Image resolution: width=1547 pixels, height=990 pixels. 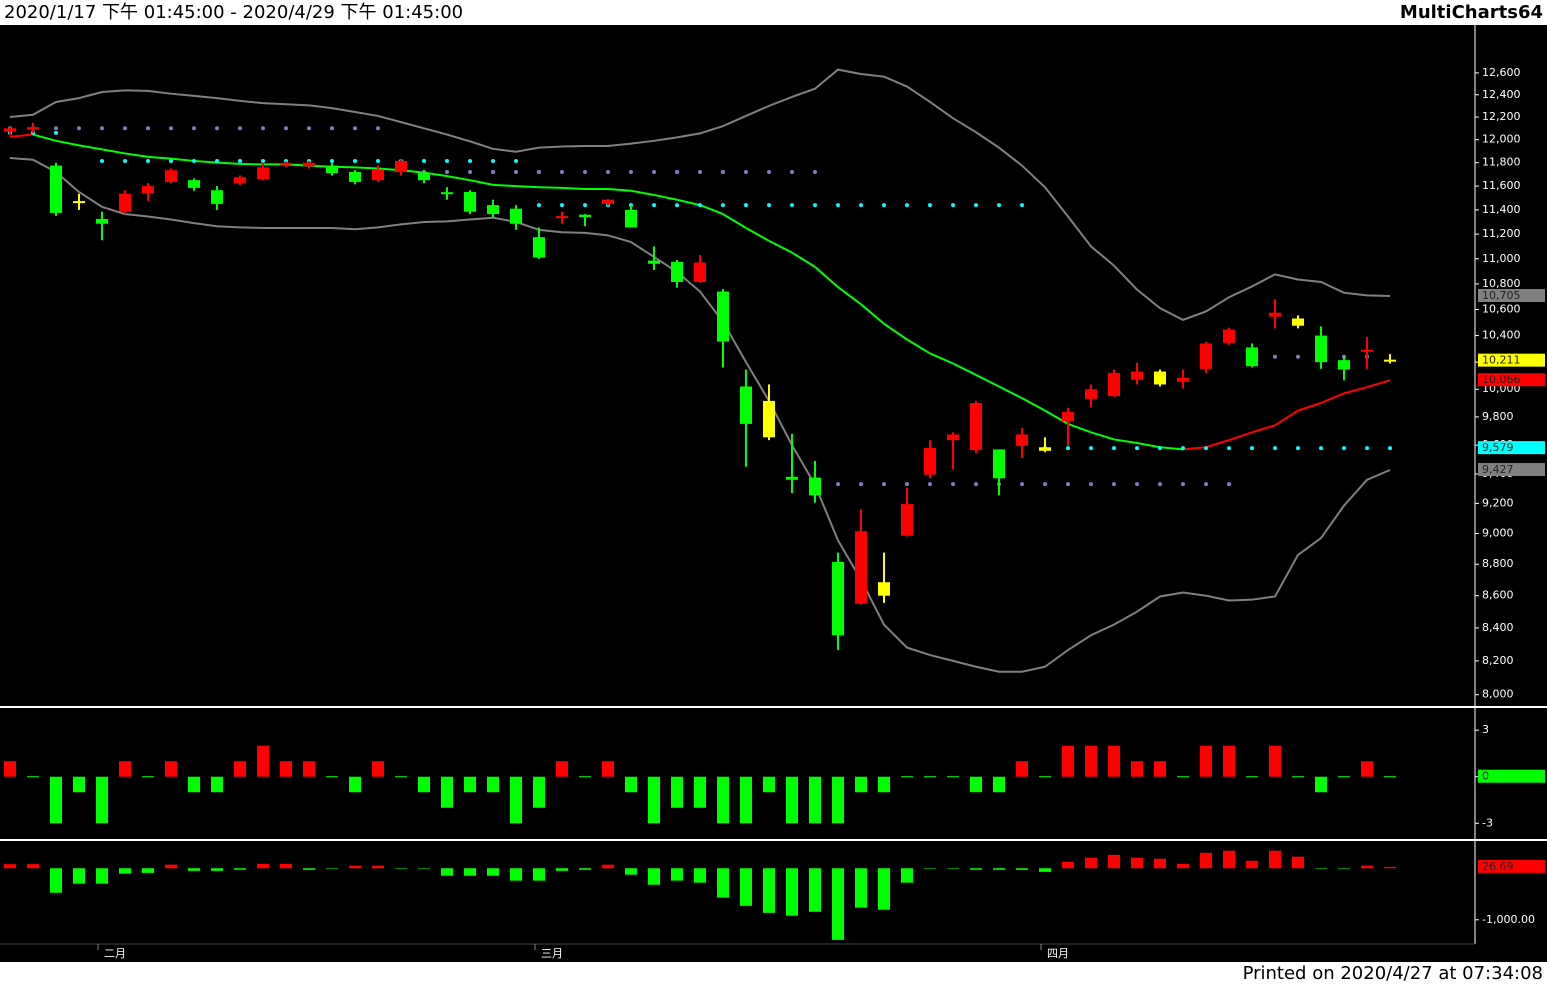 What do you see at coordinates (1511, 360) in the screenshot?
I see `price-tag` at bounding box center [1511, 360].